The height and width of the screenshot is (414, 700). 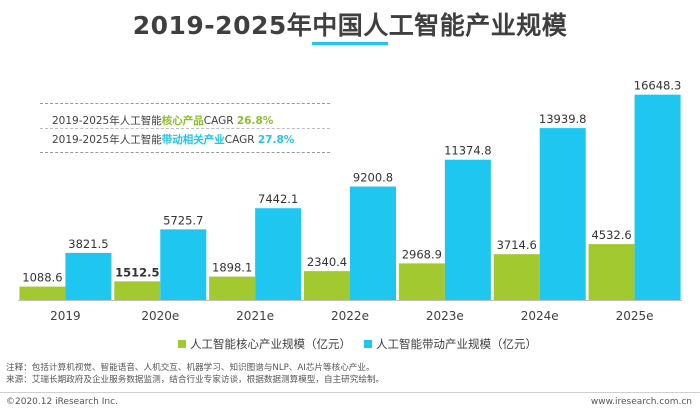 I want to click on cagr-core-line: 2019-2025年人工智能核心产品CAGR 26.8%, so click(x=162, y=120).